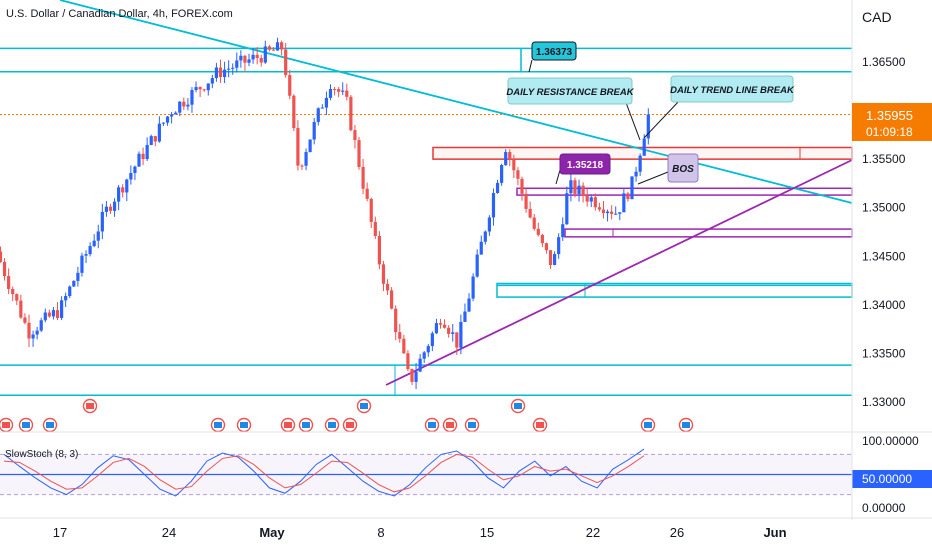  What do you see at coordinates (732, 90) in the screenshot?
I see `callout-text: DAILY TREND LINE BREAK` at bounding box center [732, 90].